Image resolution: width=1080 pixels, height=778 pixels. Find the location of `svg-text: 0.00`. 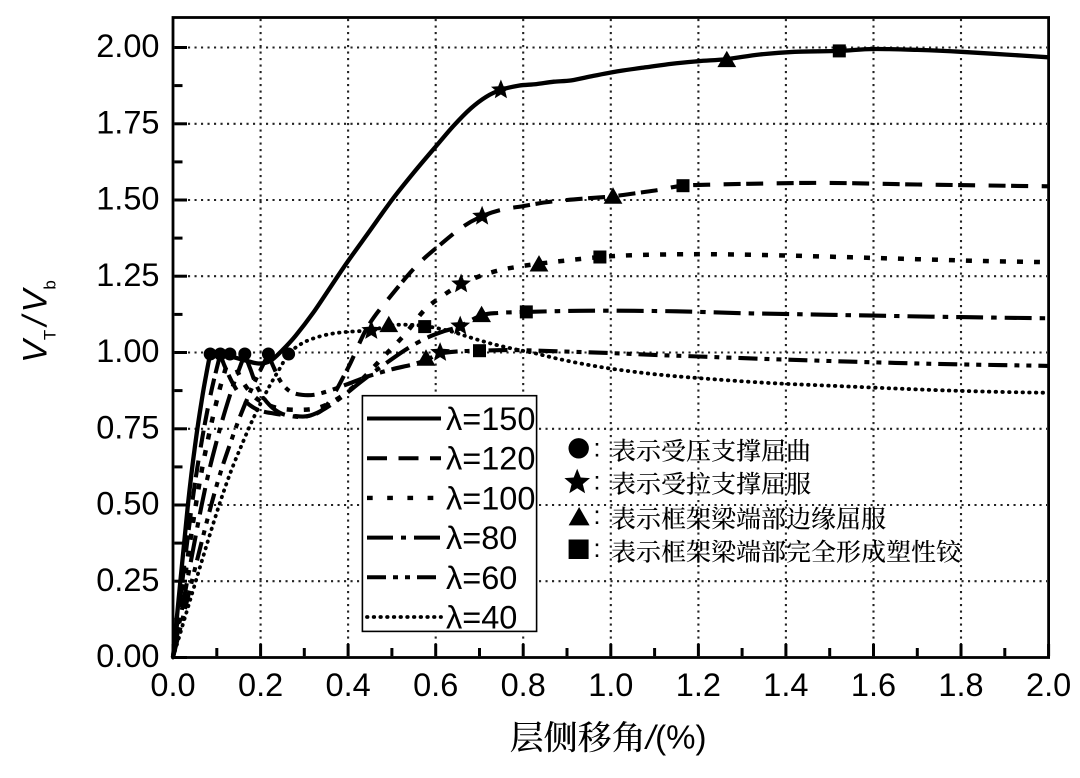

svg-text: 0.00 is located at coordinates (127, 656).